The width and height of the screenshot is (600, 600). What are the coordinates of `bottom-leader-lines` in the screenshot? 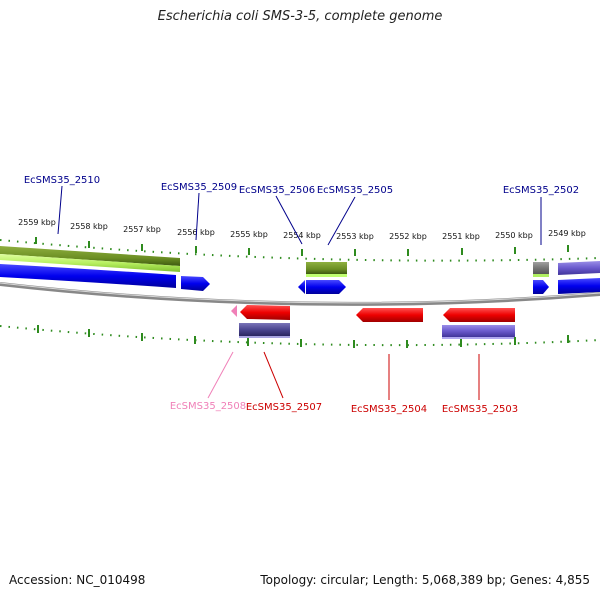 It's located at (371, 375).